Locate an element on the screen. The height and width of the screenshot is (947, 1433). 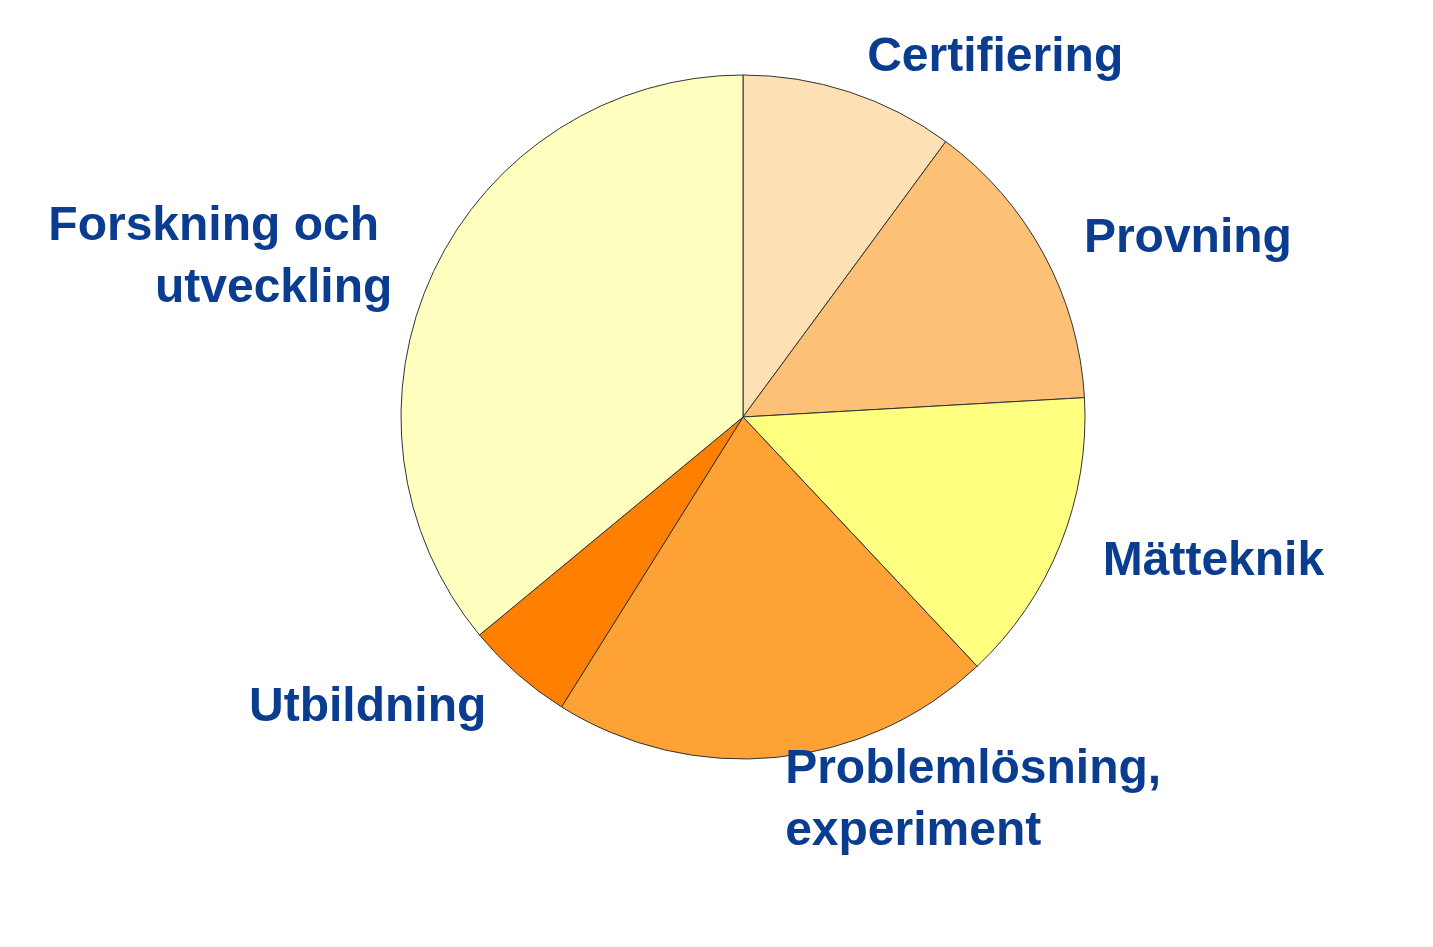
slice-label: Provning is located at coordinates (1187, 235).